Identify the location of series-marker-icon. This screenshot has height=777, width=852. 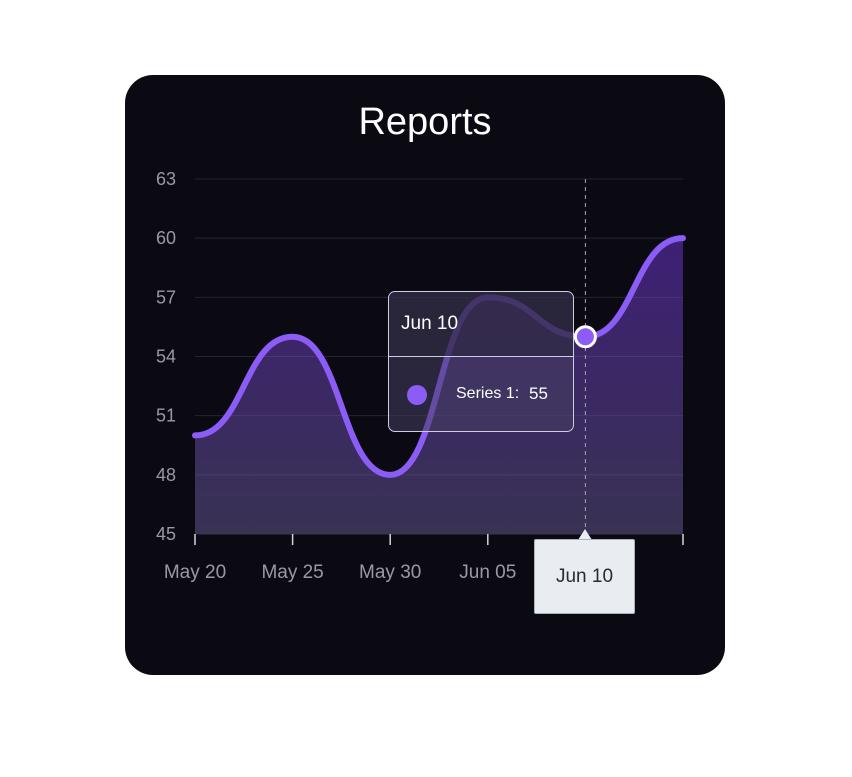
(417, 395).